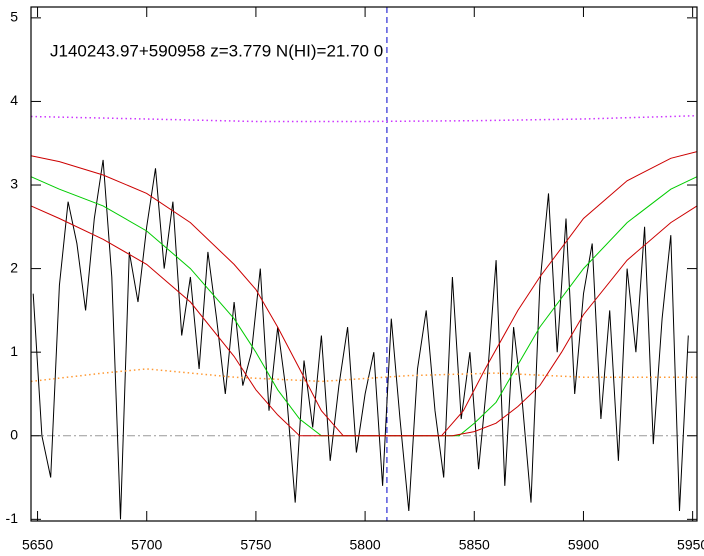 This screenshot has height=556, width=704. Describe the element at coordinates (474, 545) in the screenshot. I see `x-tick-label: 5850` at that location.